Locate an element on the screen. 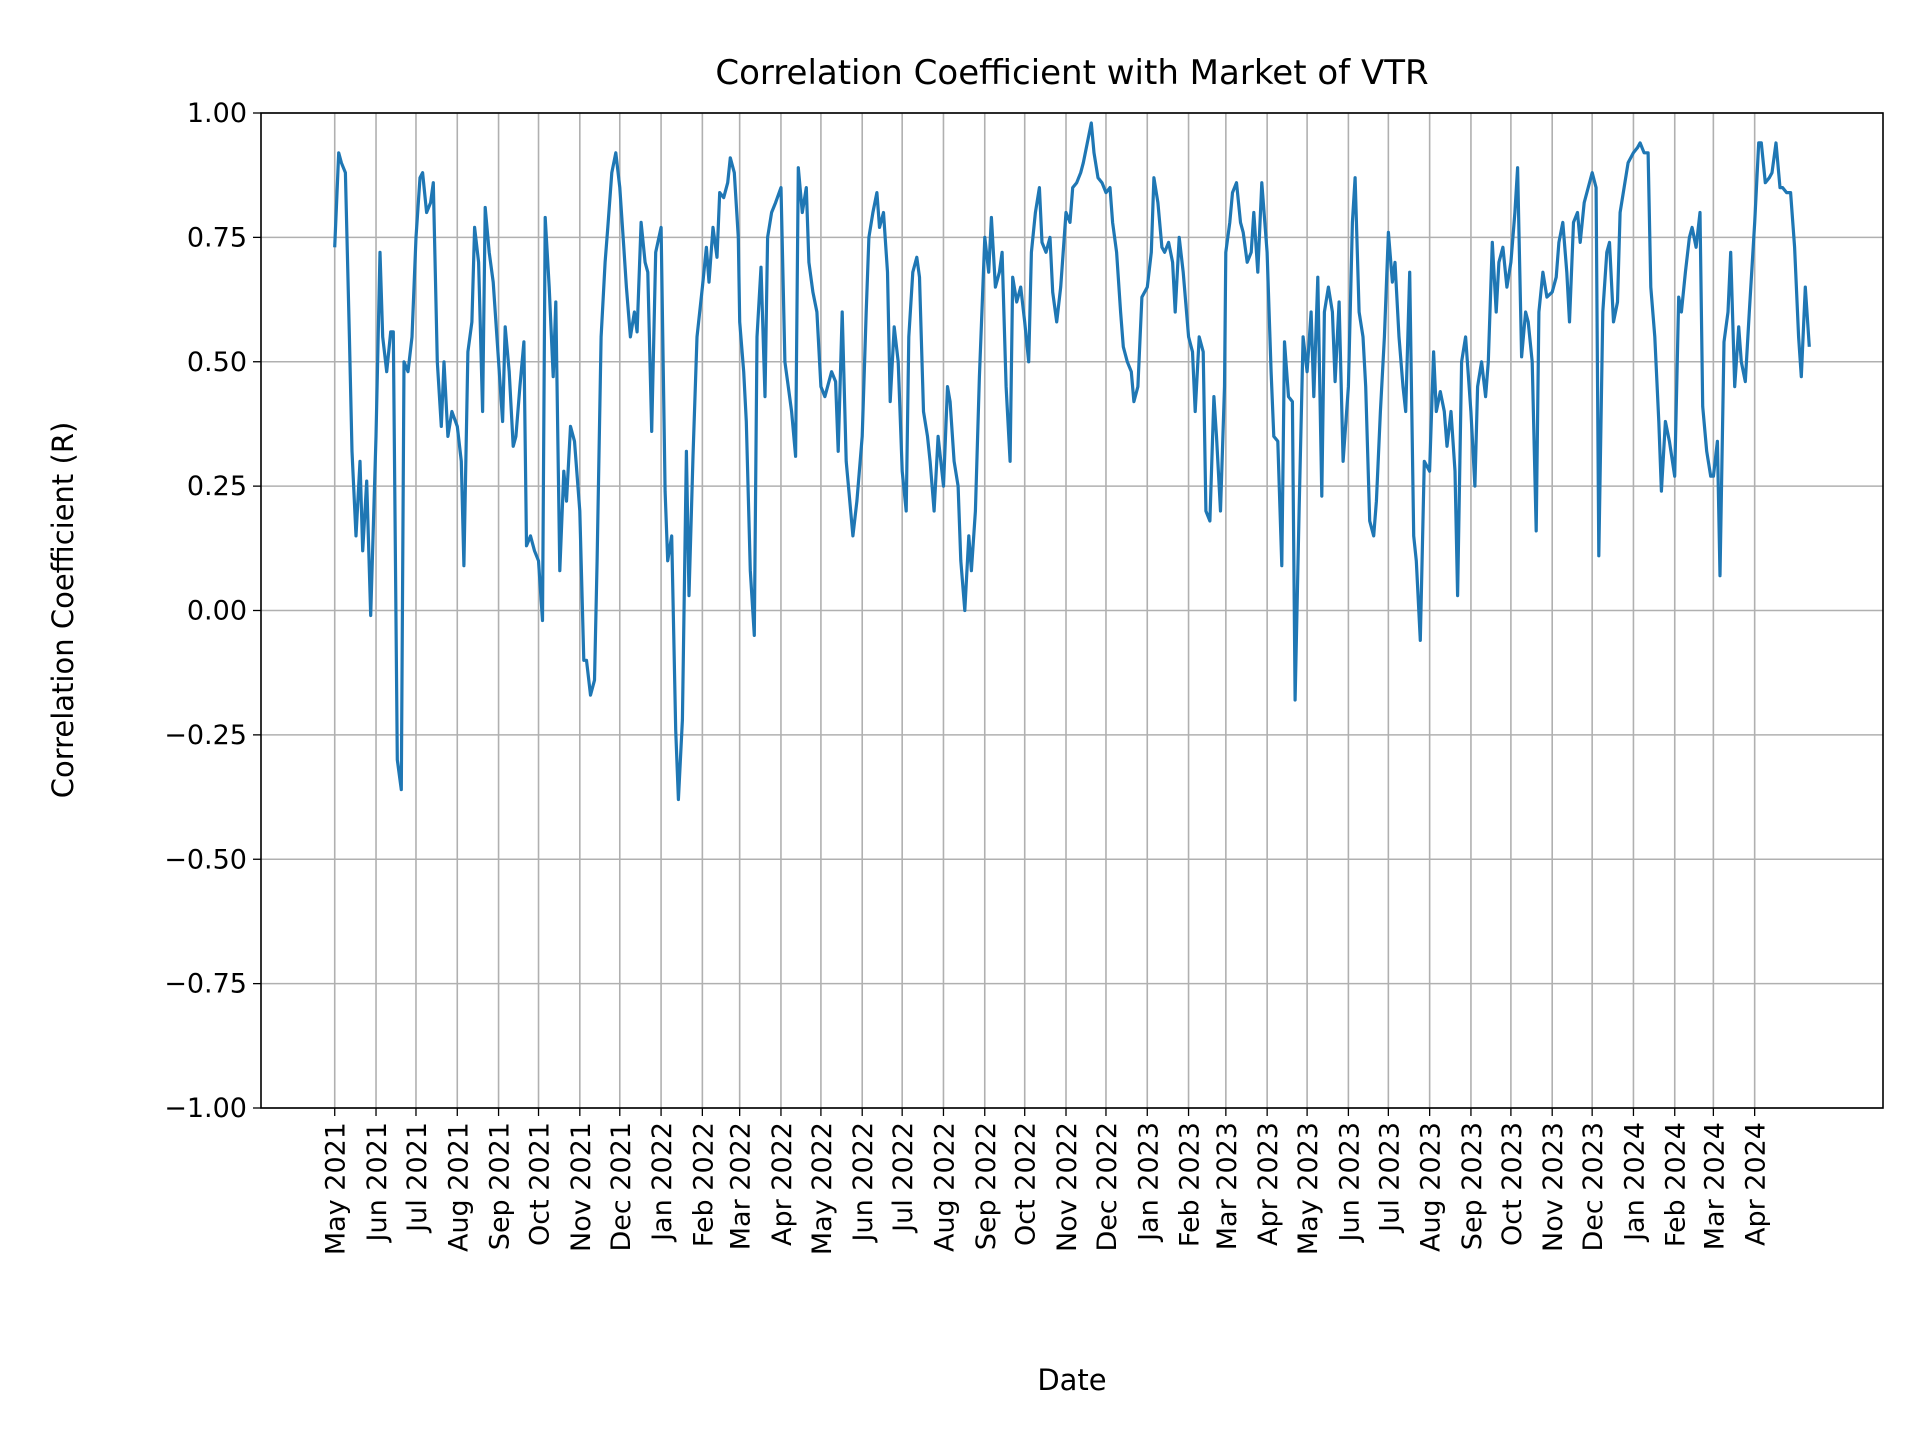 This screenshot has width=1920, height=1440. x-tick-label: Oct 2023 is located at coordinates (1512, 1184).